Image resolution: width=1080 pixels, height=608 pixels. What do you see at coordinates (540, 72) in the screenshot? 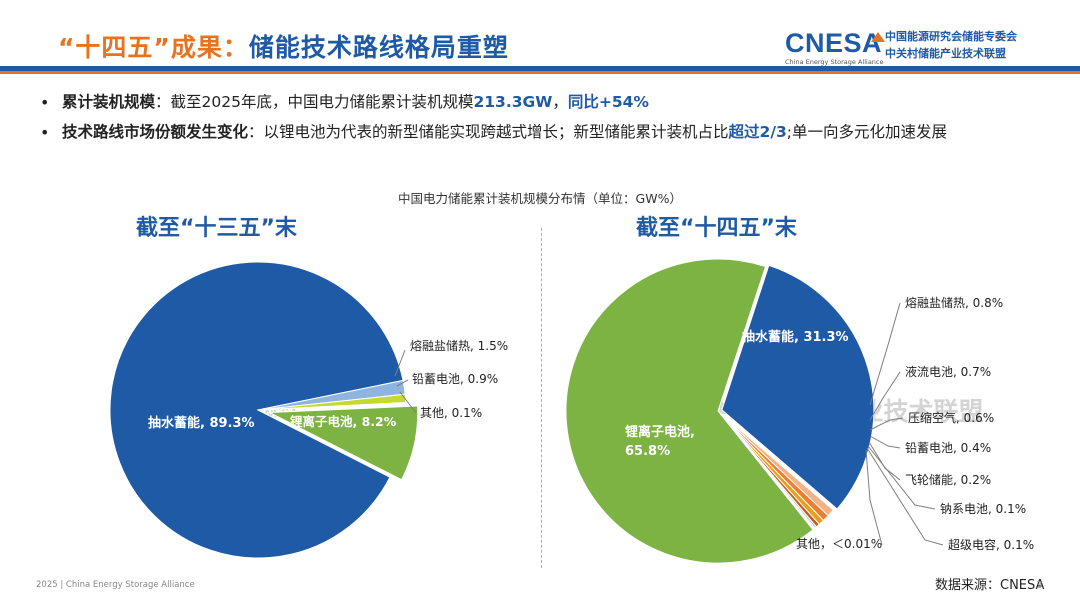
I see `header-rule-accent` at bounding box center [540, 72].